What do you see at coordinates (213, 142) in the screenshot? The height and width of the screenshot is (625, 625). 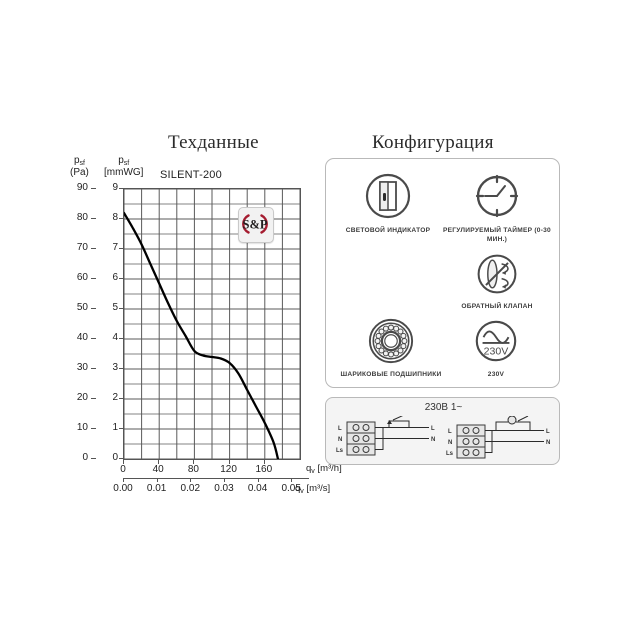 I see `page-title-tech: Техданные` at bounding box center [213, 142].